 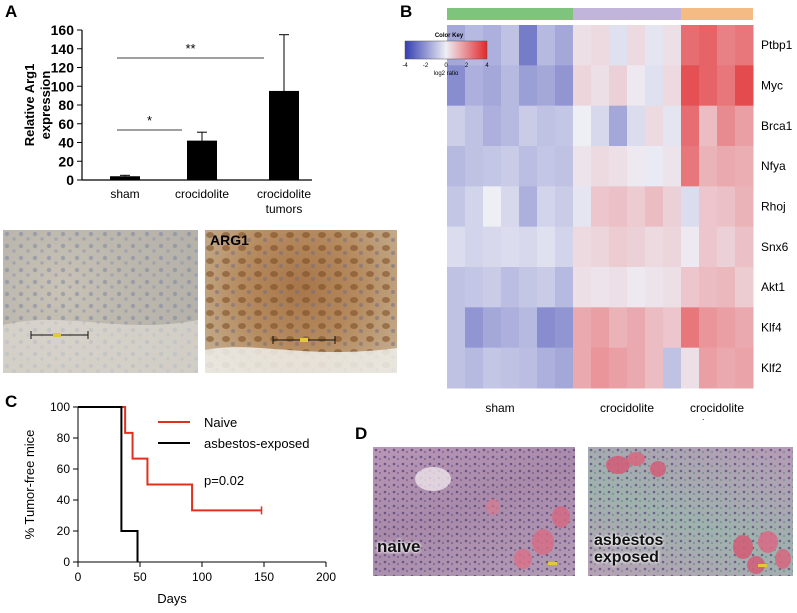 I want to click on y-tick-label: 120, so click(x=63, y=68).